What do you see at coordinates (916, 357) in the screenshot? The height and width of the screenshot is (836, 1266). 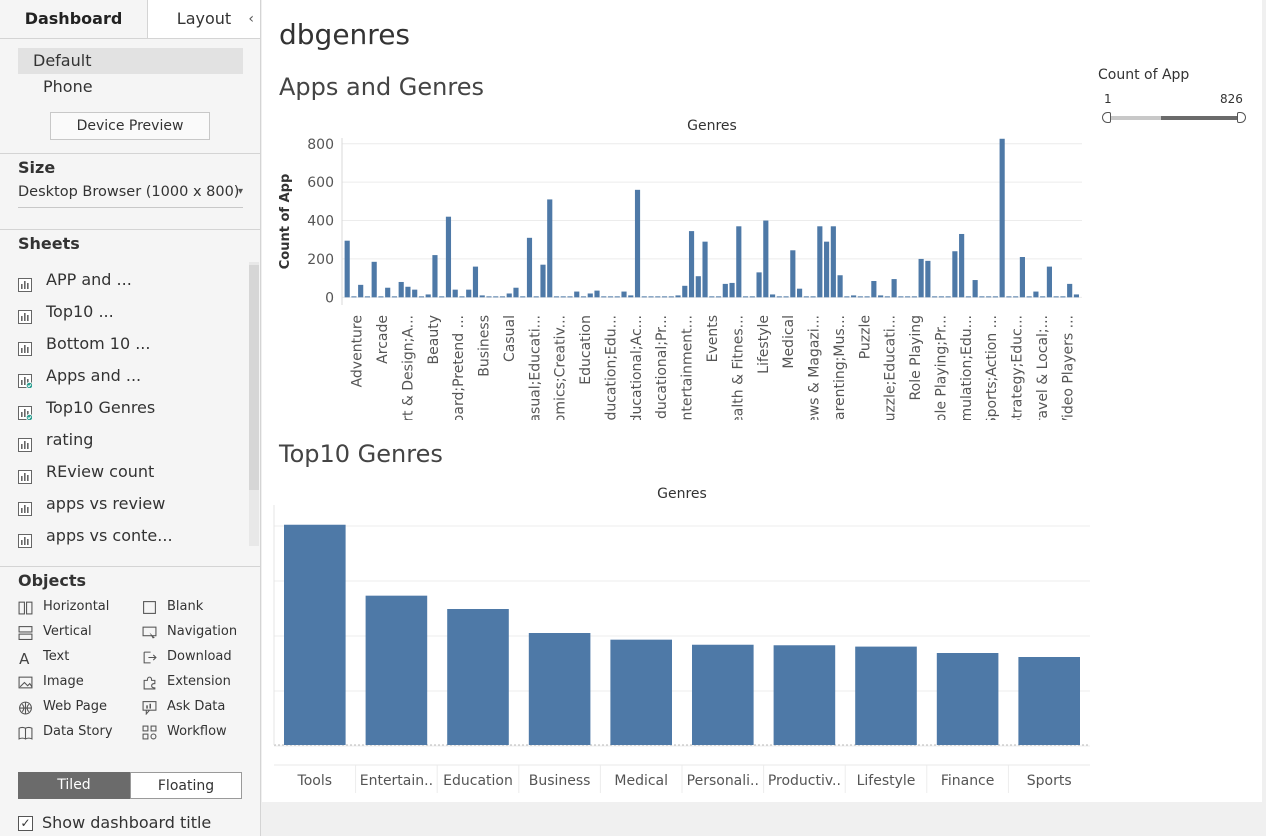 I see `x-tick-label: Role Playing` at bounding box center [916, 357].